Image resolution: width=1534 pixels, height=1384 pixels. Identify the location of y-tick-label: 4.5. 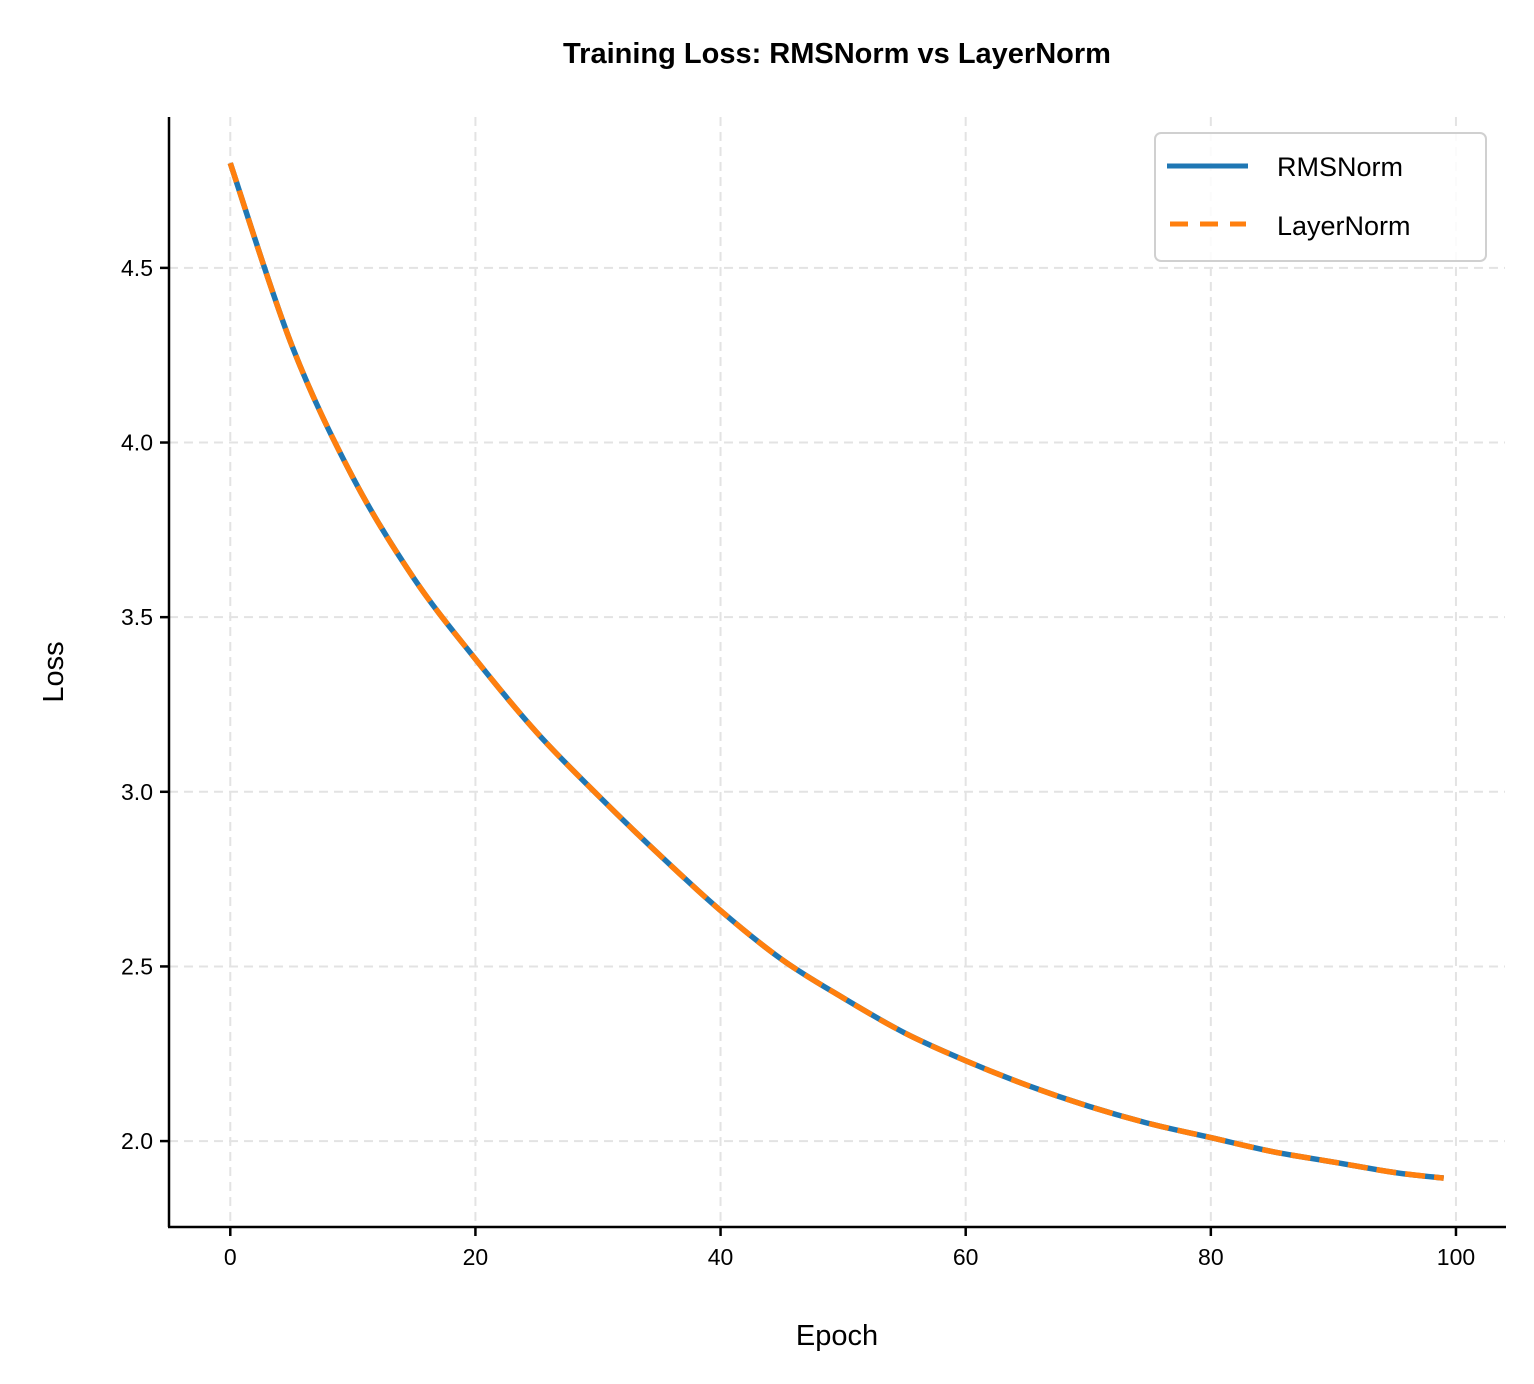
(137, 268).